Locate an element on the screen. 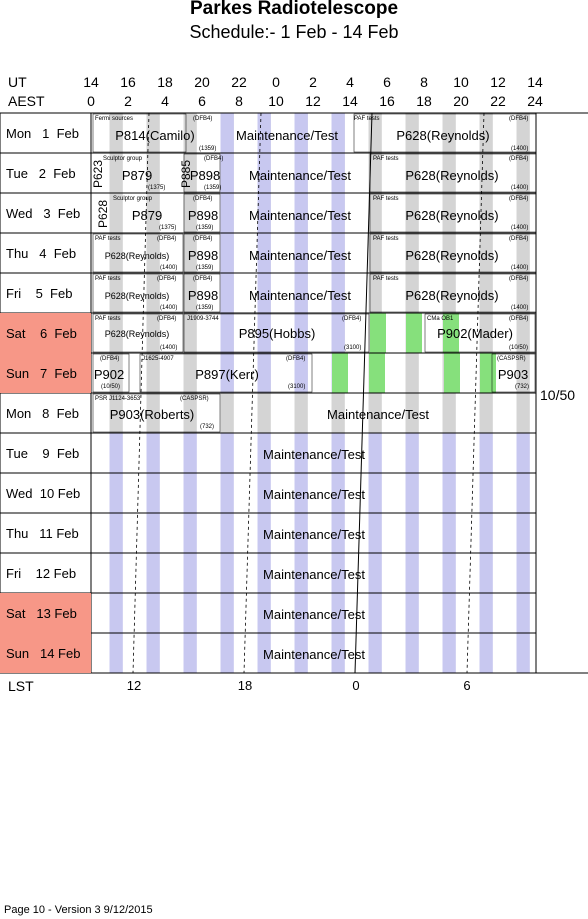 The width and height of the screenshot is (588, 919). aest-hour: 16 is located at coordinates (387, 101).